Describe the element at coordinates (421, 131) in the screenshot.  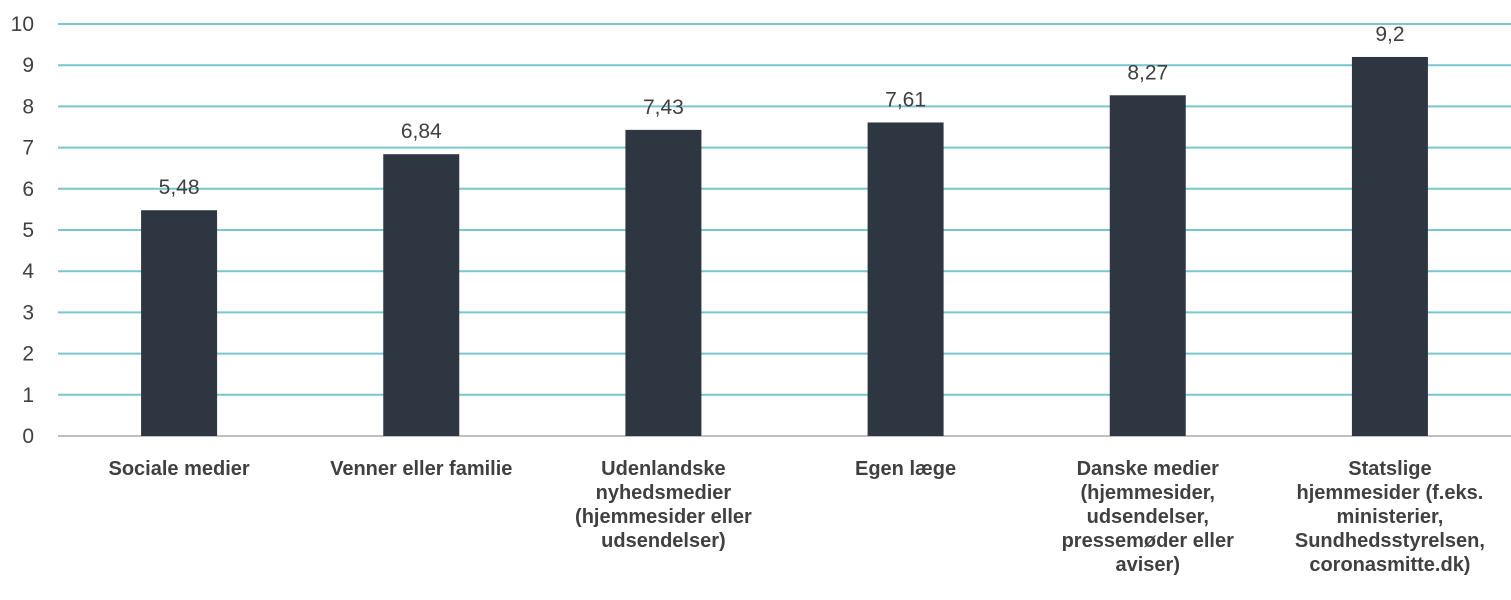
I see `data-label: 6,84` at that location.